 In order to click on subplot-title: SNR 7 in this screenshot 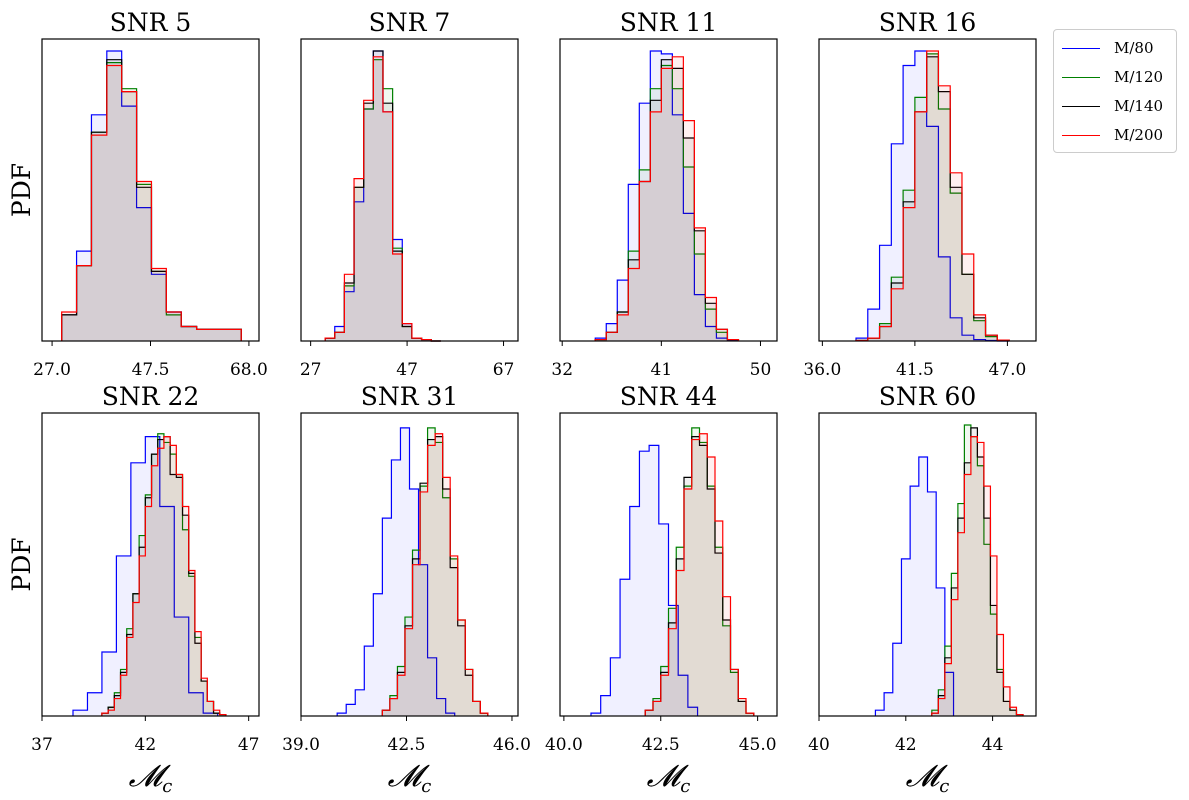, I will do `click(410, 22)`.